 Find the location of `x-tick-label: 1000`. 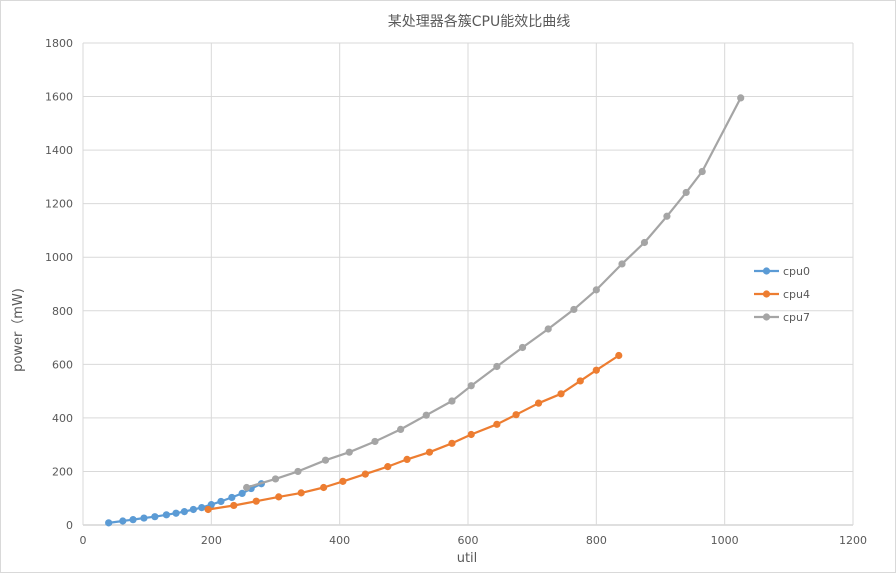

x-tick-label: 1000 is located at coordinates (725, 540).